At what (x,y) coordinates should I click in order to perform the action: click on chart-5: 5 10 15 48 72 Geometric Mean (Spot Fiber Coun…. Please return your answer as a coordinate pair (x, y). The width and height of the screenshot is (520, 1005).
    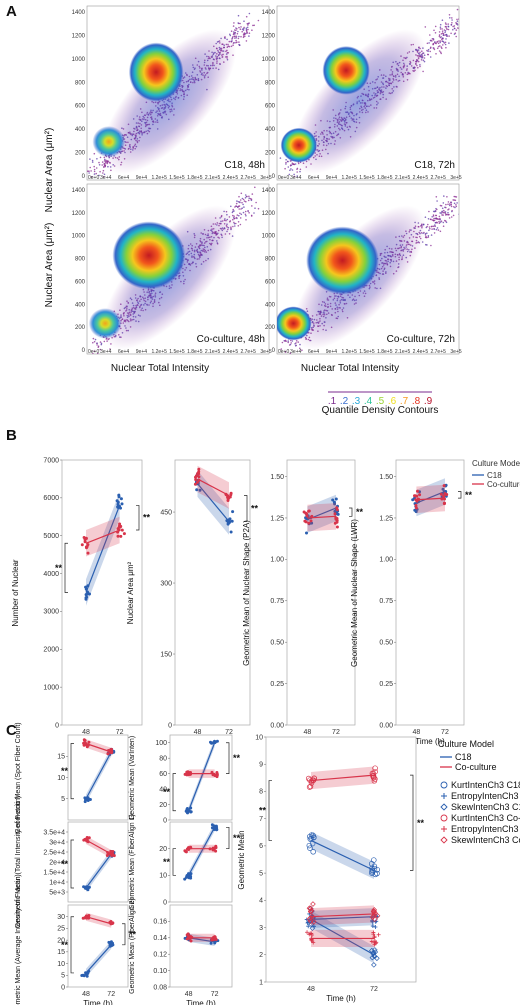
    Looking at the image, I should click on (72, 778).